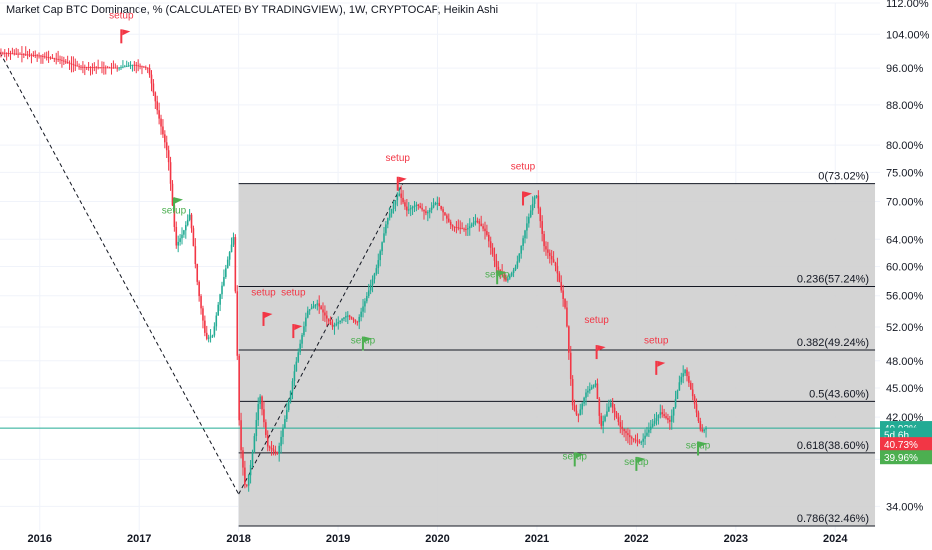  What do you see at coordinates (537, 539) in the screenshot?
I see `x-tick-label: 2021` at bounding box center [537, 539].